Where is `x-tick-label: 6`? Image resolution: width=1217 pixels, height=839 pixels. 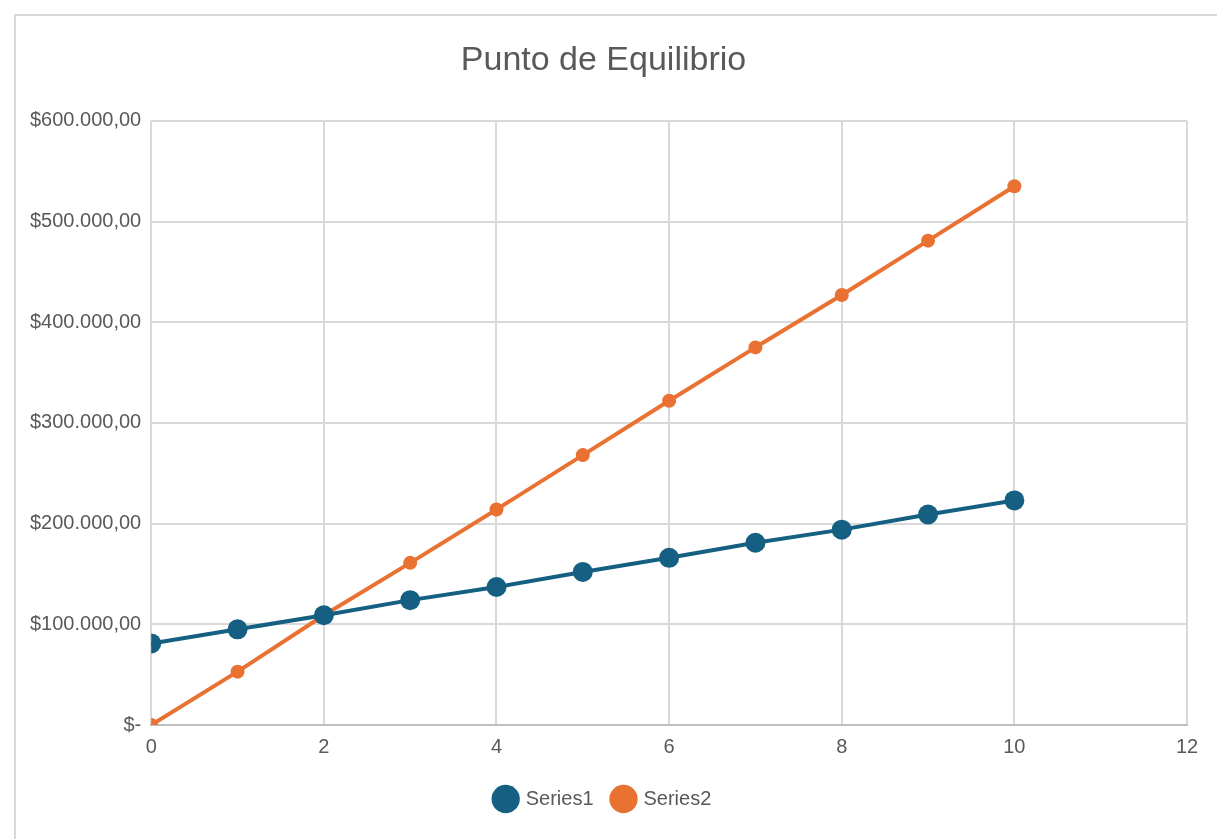 x-tick-label: 6 is located at coordinates (669, 745).